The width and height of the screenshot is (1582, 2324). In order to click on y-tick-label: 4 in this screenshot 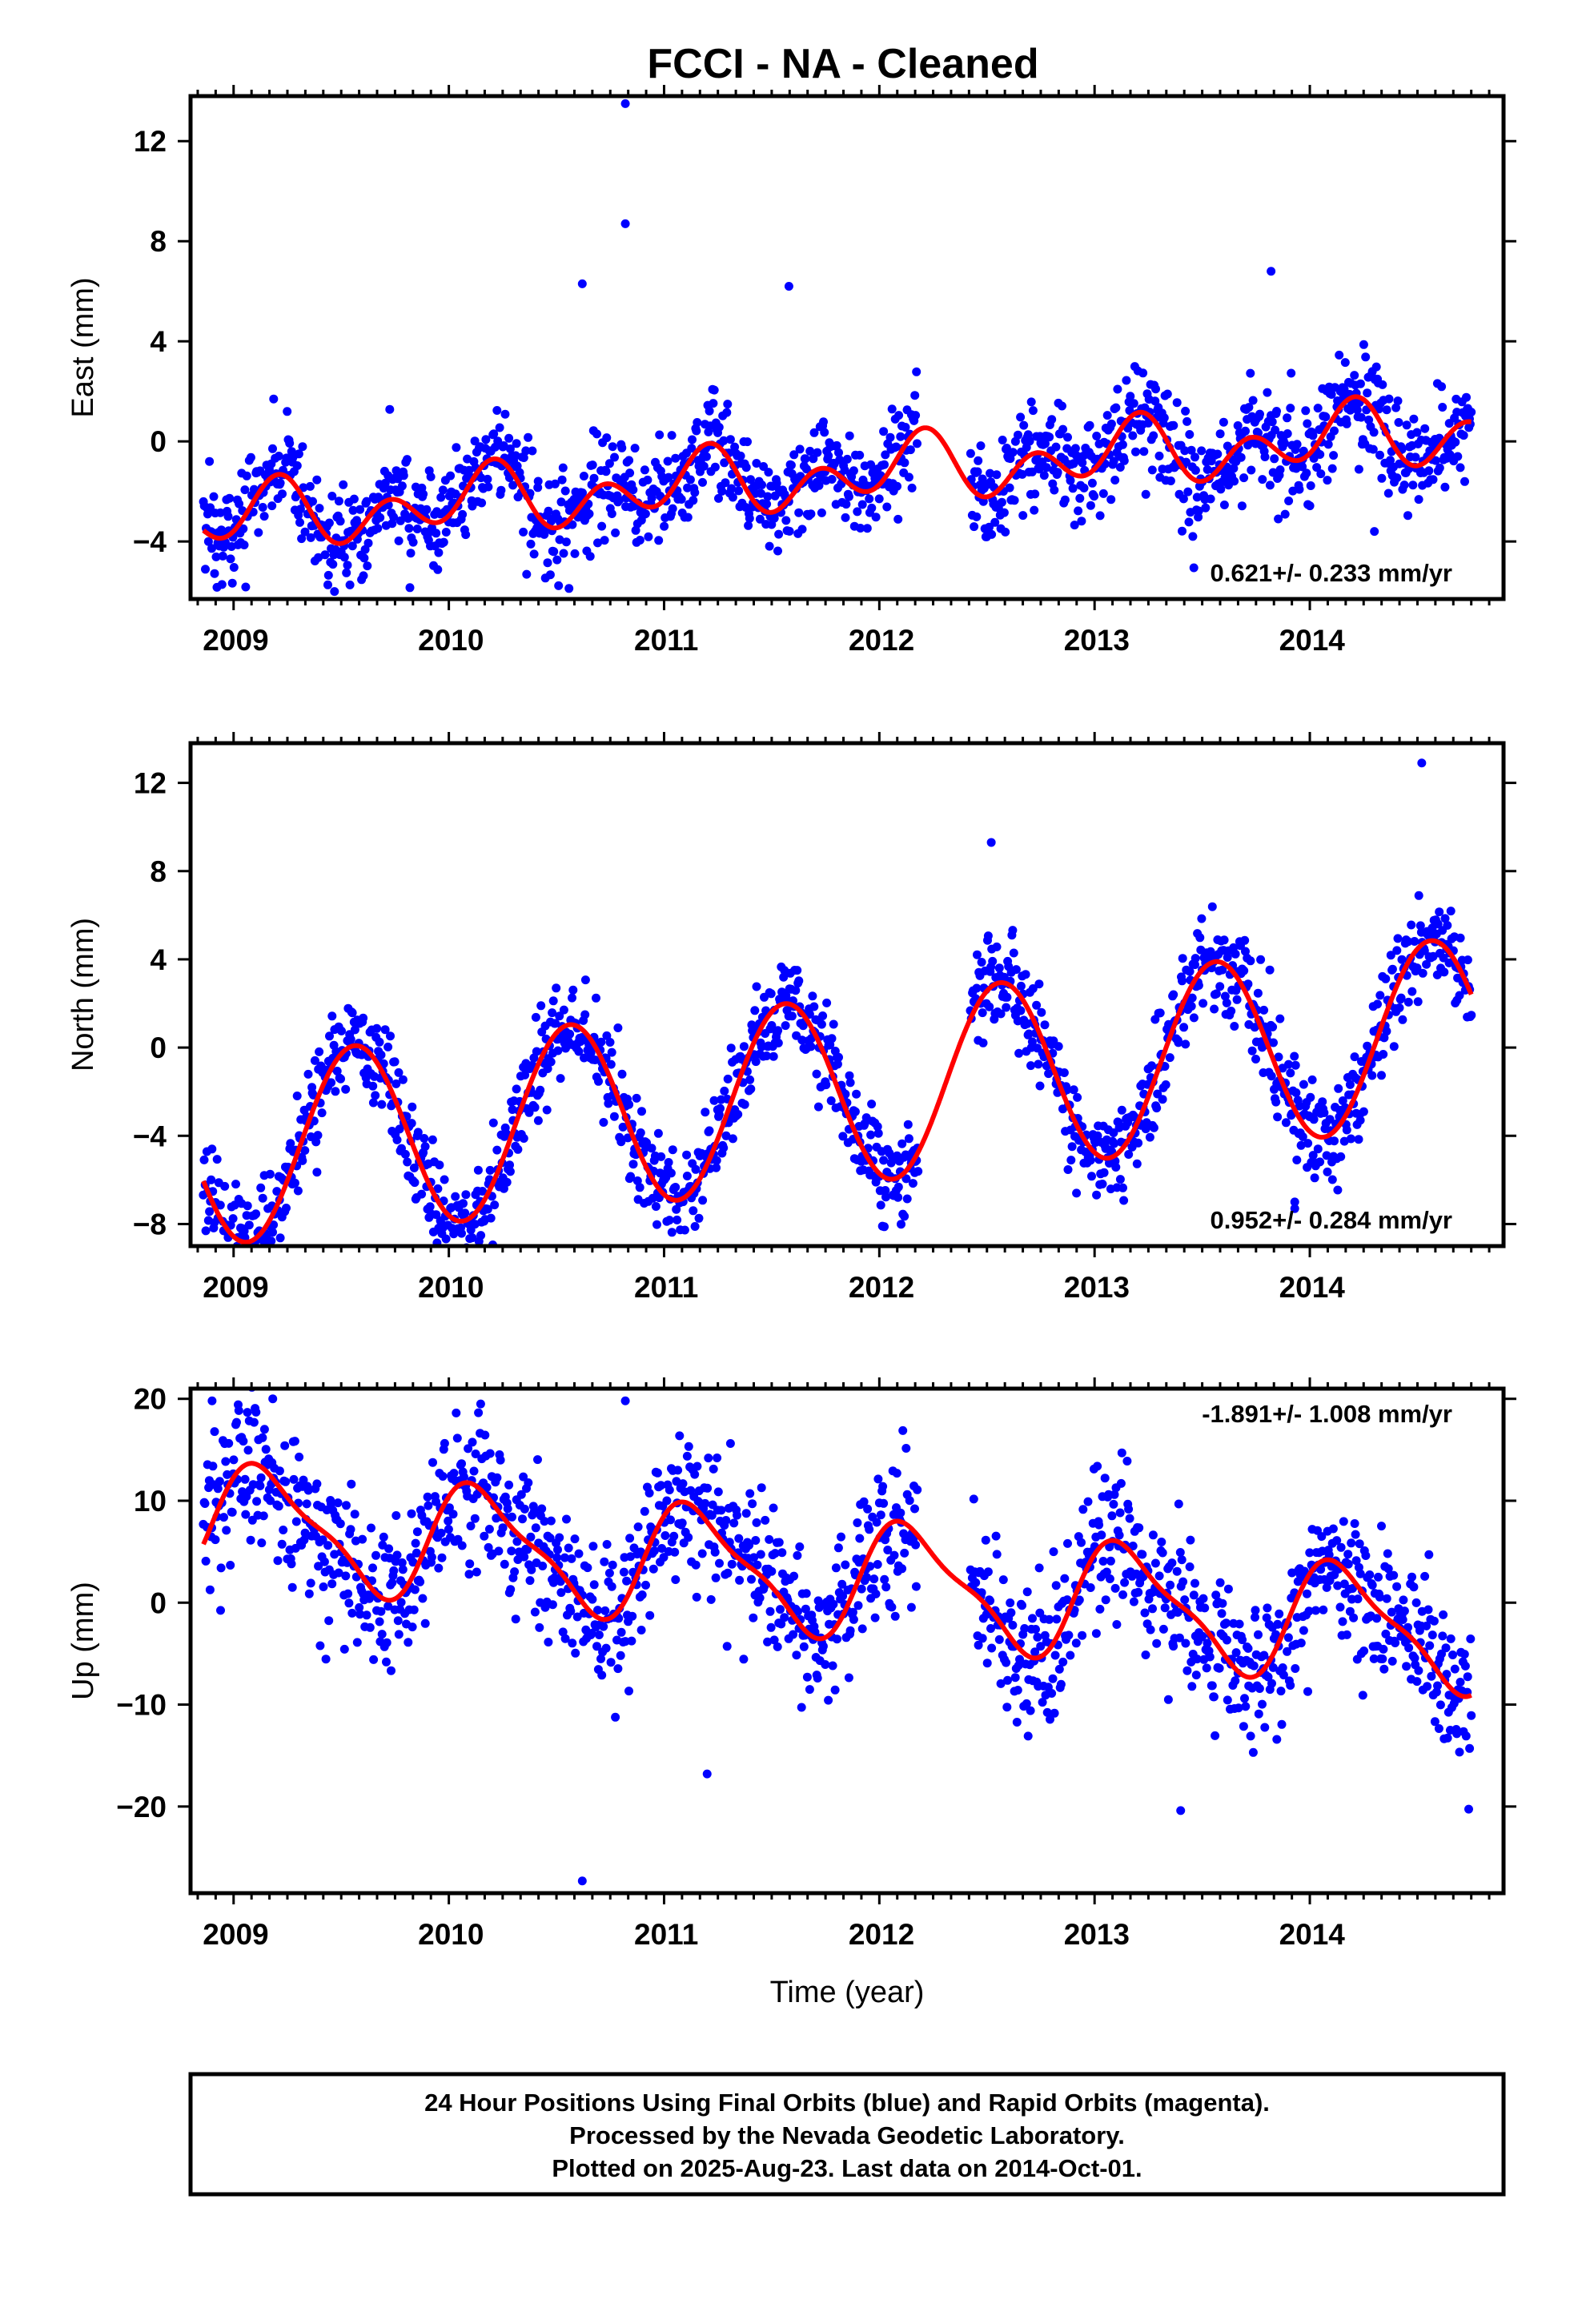, I will do `click(158, 960)`.